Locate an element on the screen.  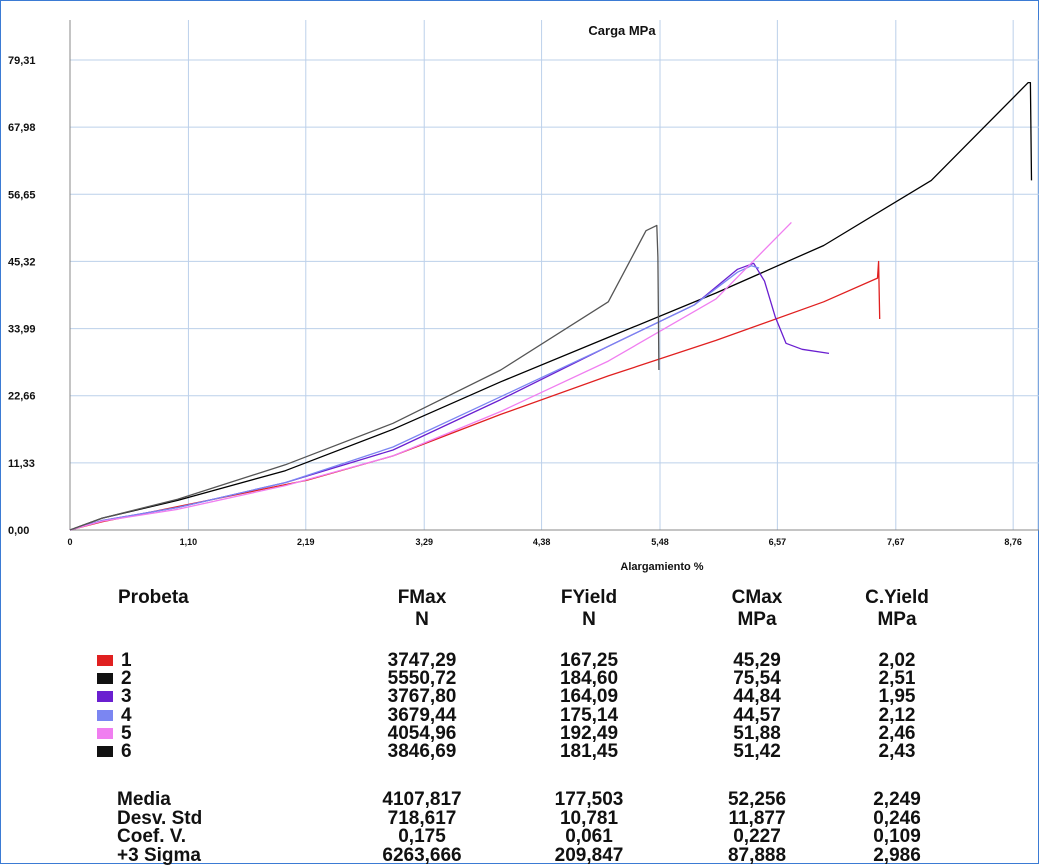
chart-title: Carga MPa is located at coordinates (622, 30).